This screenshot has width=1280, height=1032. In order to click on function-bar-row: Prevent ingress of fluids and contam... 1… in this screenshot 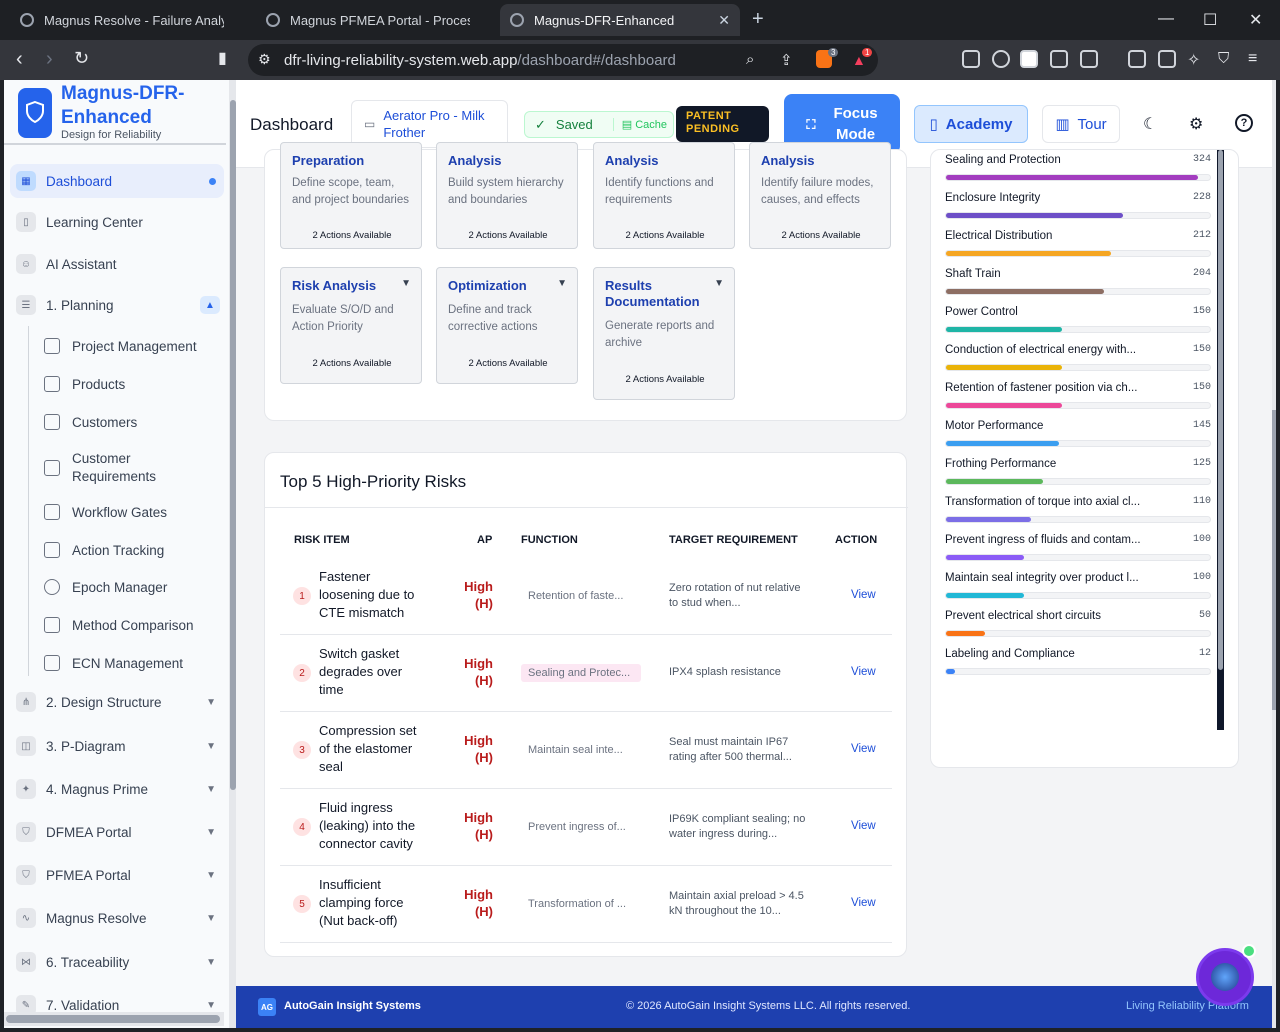, I will do `click(1078, 547)`.